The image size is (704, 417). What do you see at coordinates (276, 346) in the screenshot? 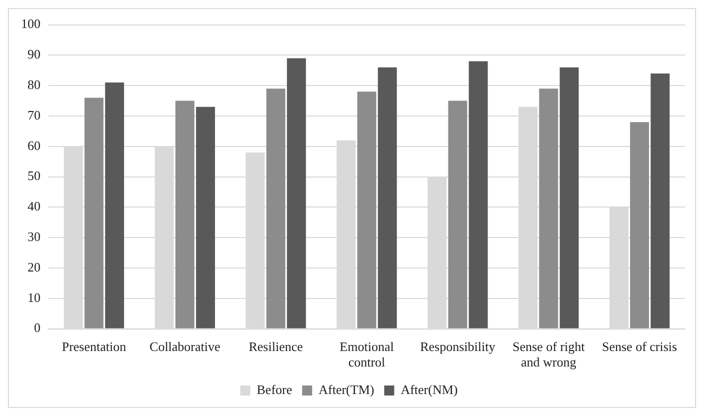
I see `x-tick-label: Resilience` at bounding box center [276, 346].